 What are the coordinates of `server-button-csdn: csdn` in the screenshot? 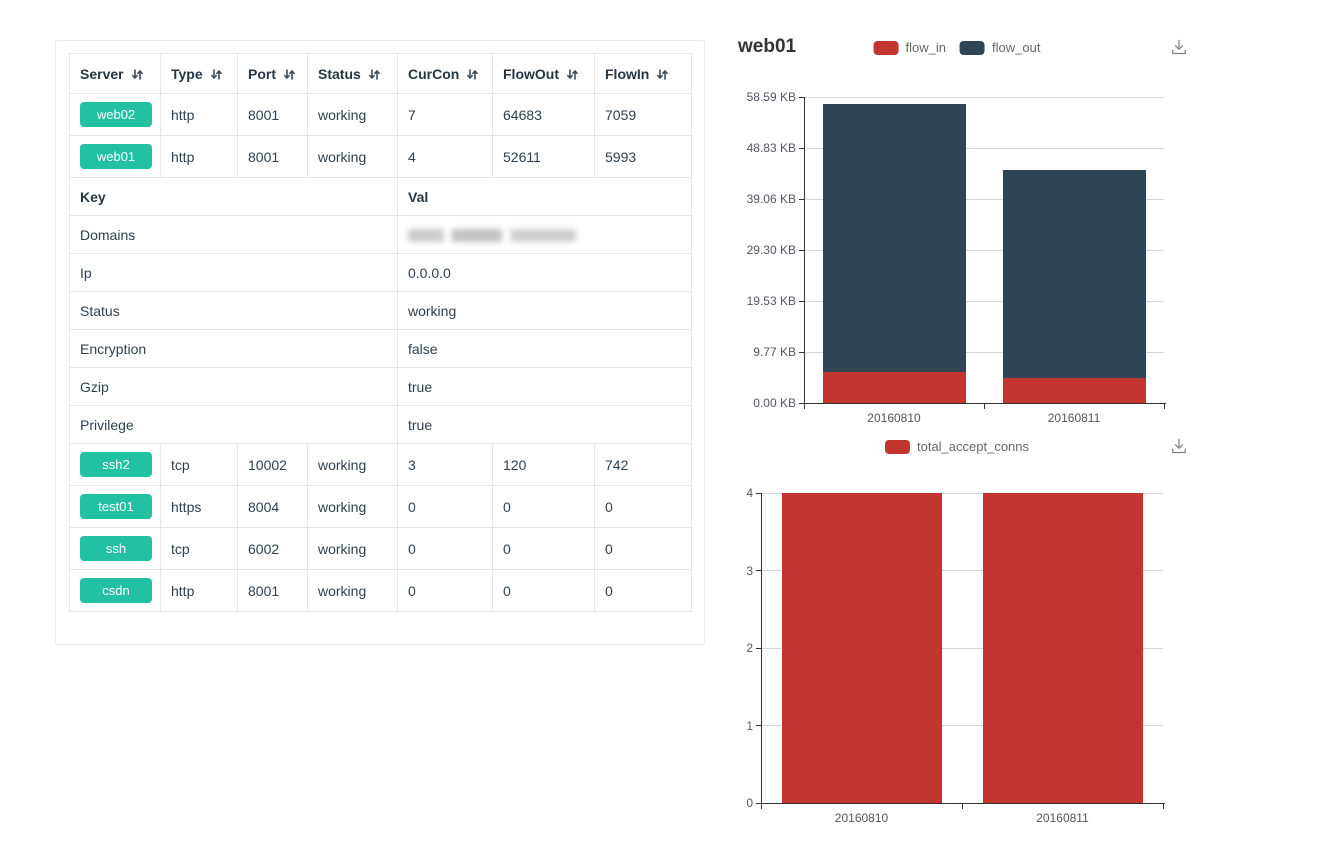 It's located at (116, 590).